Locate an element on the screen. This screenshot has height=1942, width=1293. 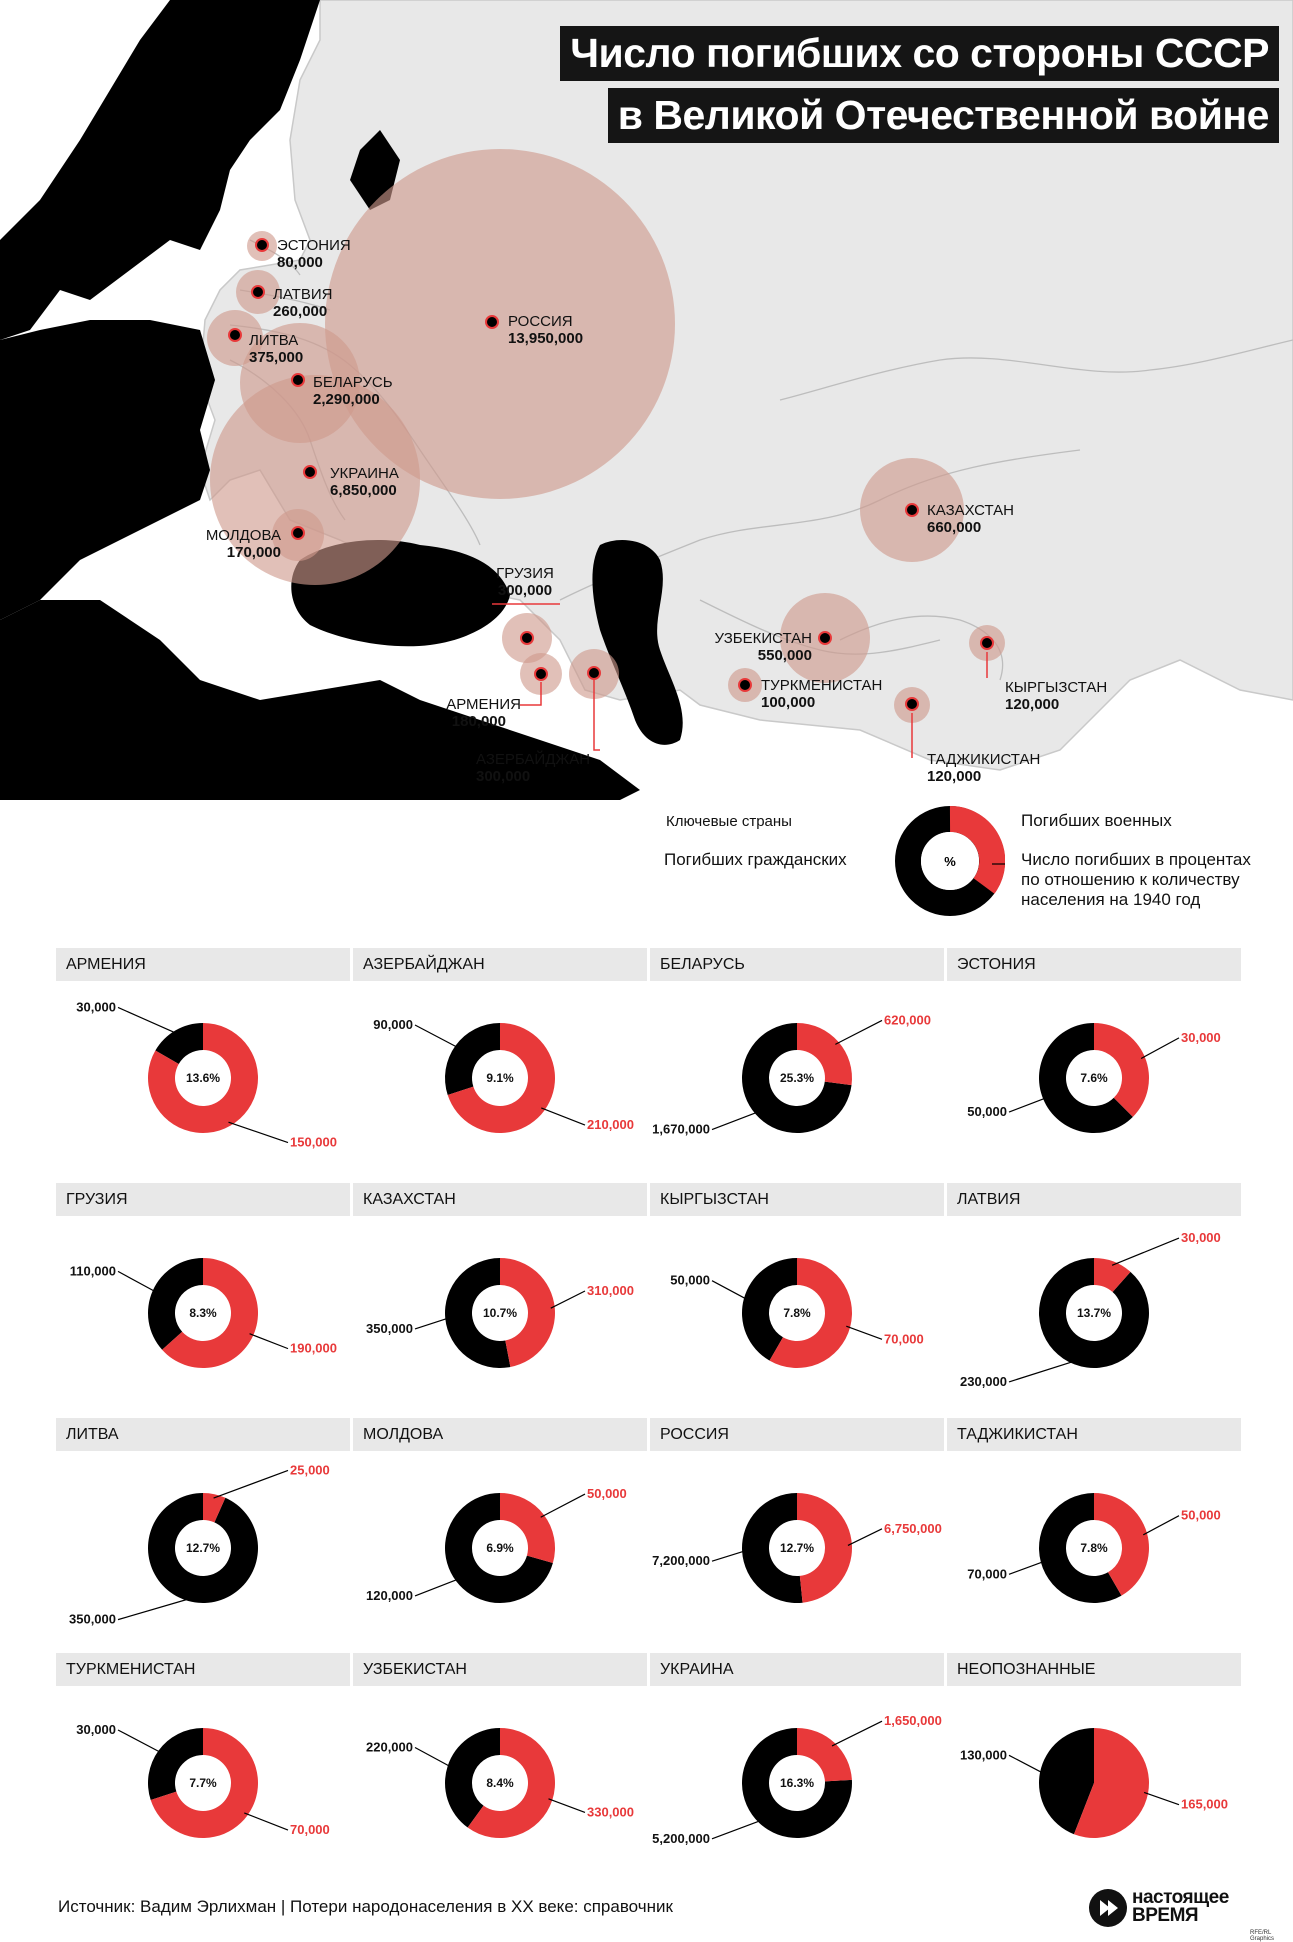
pie-panel-title: ЛИТВА is located at coordinates (203, 1434).